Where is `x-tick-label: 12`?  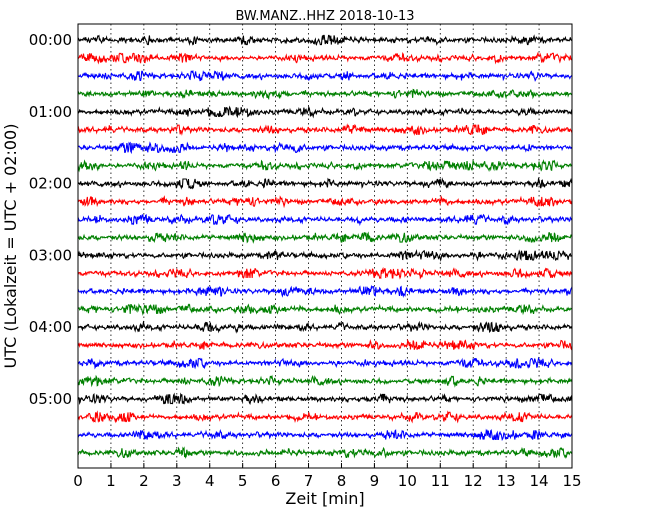 x-tick-label: 12 is located at coordinates (473, 481).